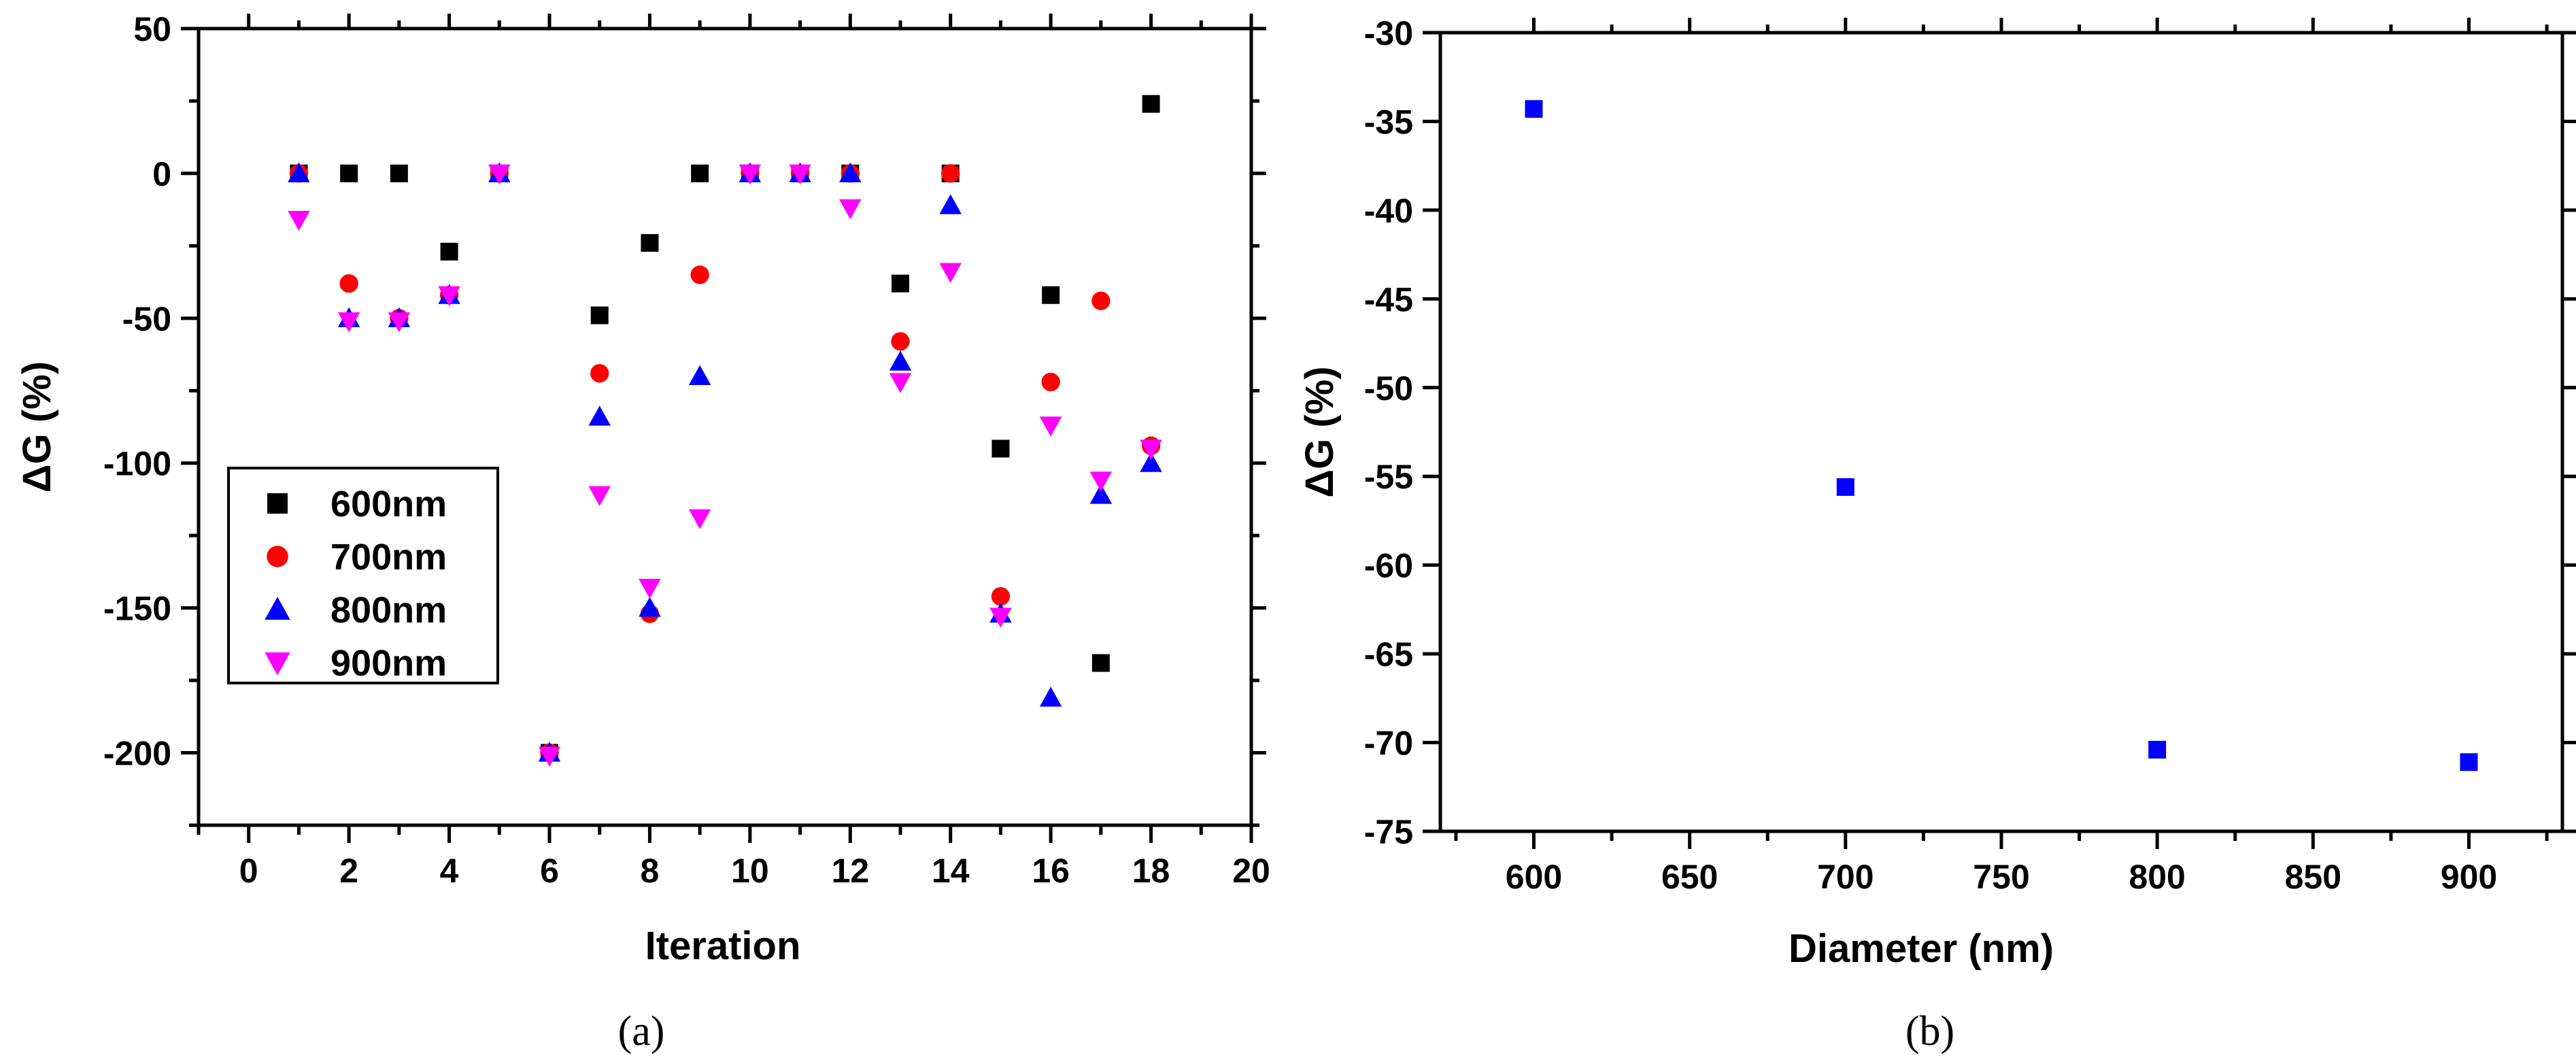  I want to click on y-tick-label: -35, so click(1388, 122).